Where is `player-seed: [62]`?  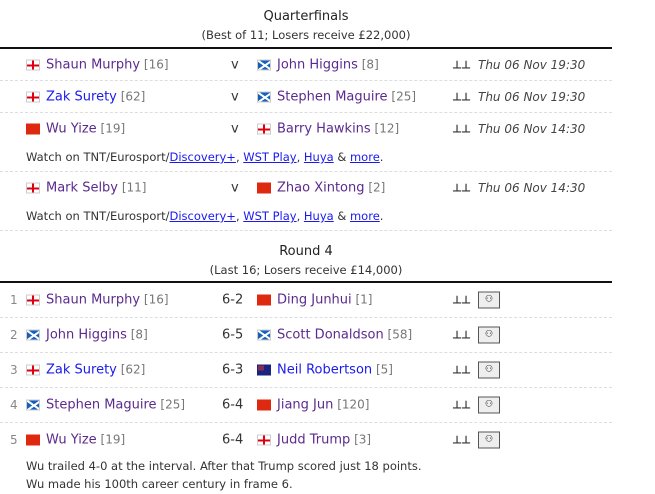
player-seed: [62] is located at coordinates (133, 96).